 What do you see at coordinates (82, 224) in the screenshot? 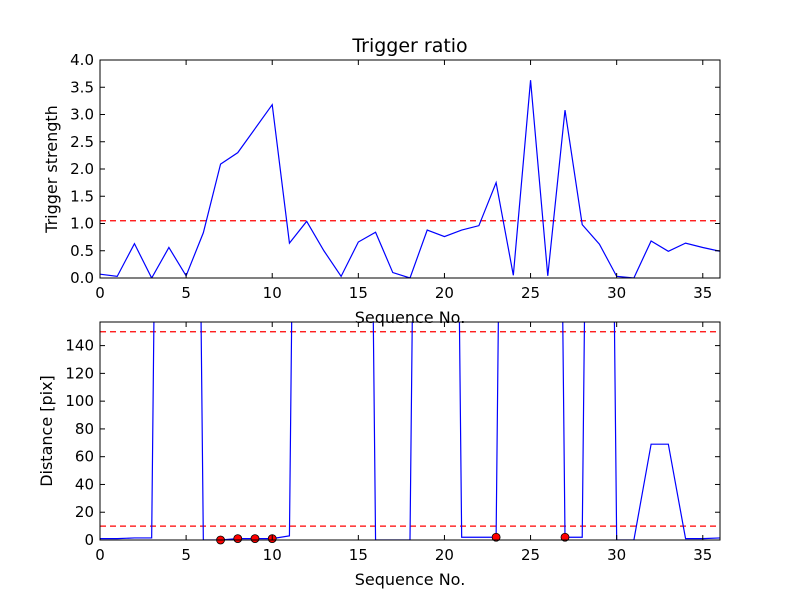
I see `y-tick-label: 1.0` at bounding box center [82, 224].